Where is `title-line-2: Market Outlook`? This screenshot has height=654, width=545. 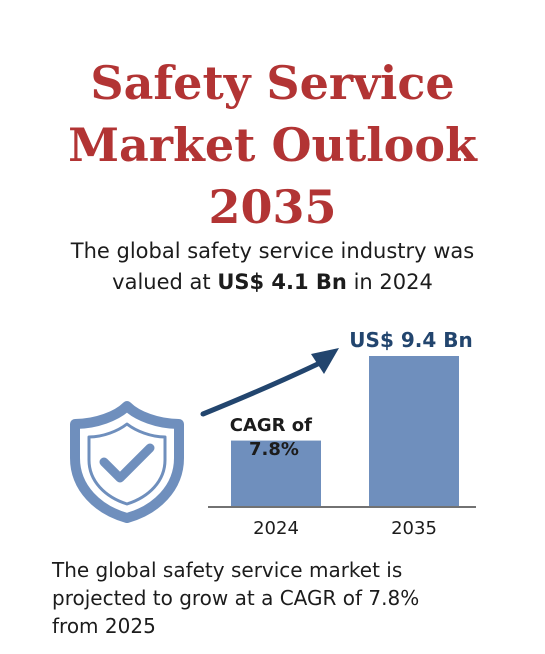 title-line-2: Market Outlook is located at coordinates (272, 145).